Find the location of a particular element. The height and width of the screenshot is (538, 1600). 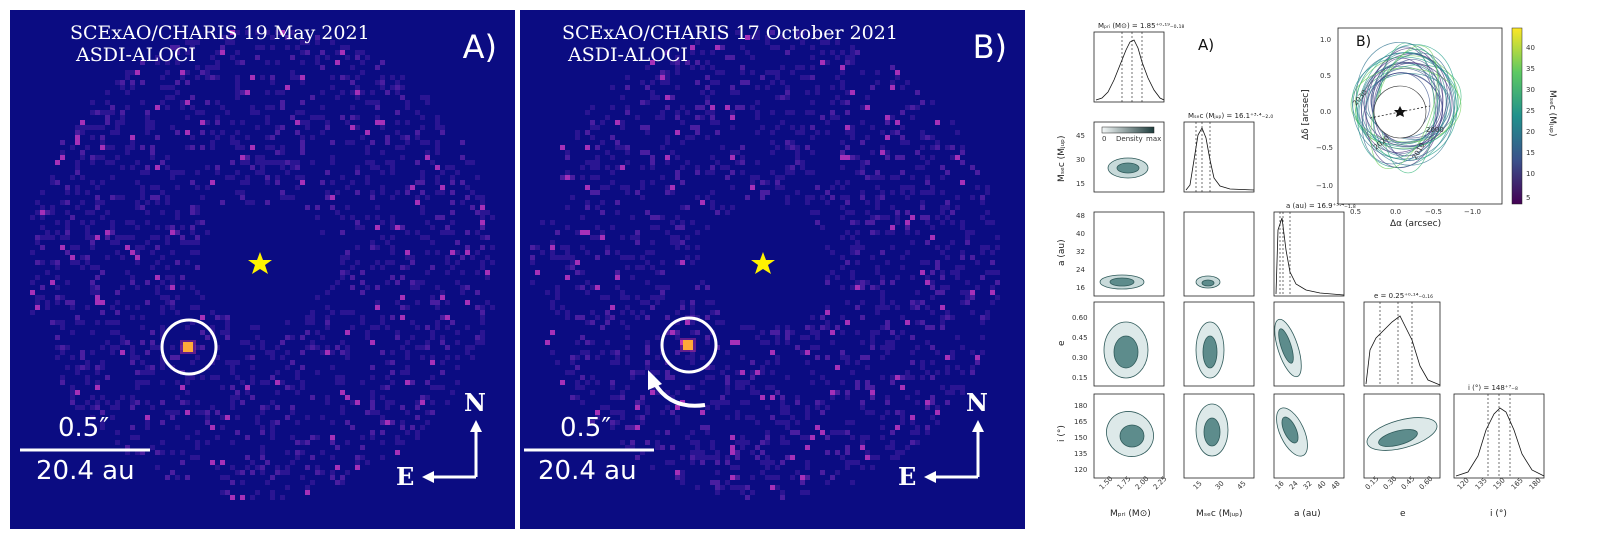

colorbar-ticks: 40 35 30 25 20 15 10 5 is located at coordinates (1530, 123).